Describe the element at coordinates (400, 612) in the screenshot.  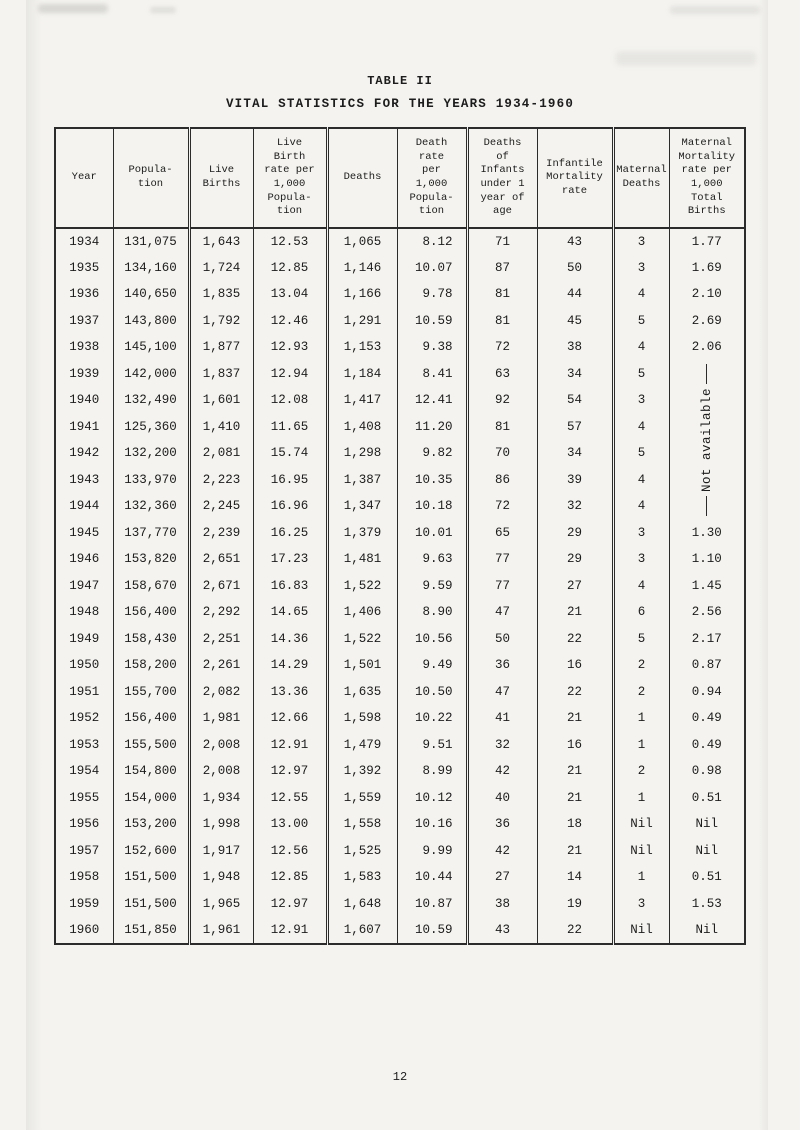
I see `table-row: 1948 156,400 2,292 14.65 1,406 8.90 47 21 6 2.56` at that location.